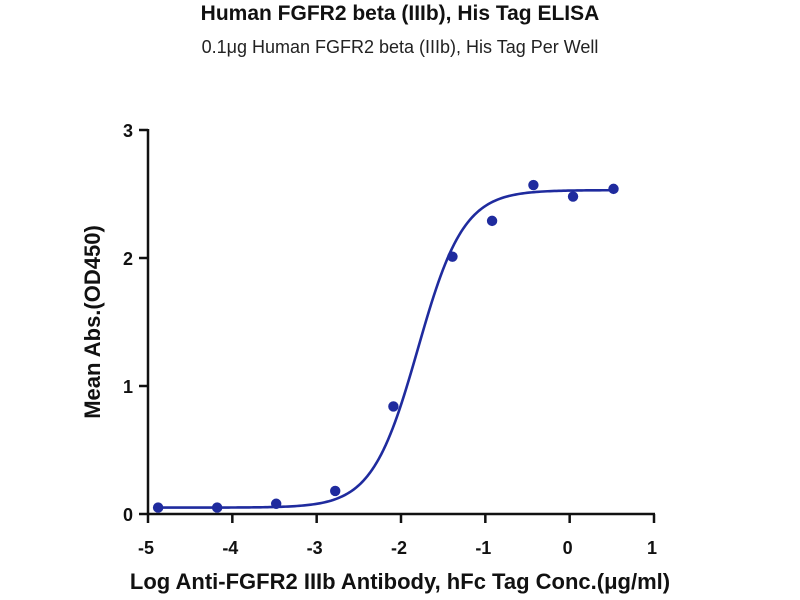  What do you see at coordinates (568, 548) in the screenshot?
I see `x-tick-label: 0` at bounding box center [568, 548].